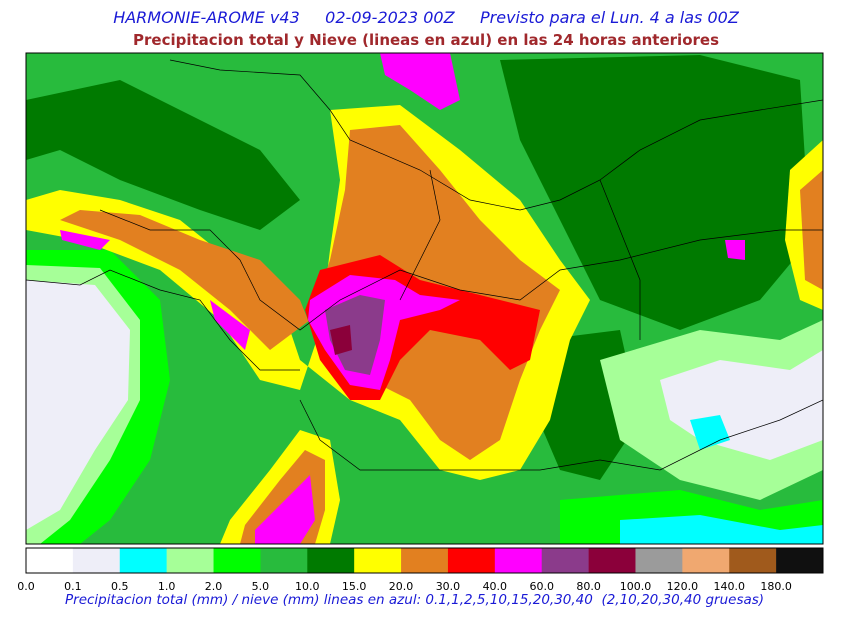 The width and height of the screenshot is (852, 622). I want to click on colorbar-label: 140.0, so click(729, 586).